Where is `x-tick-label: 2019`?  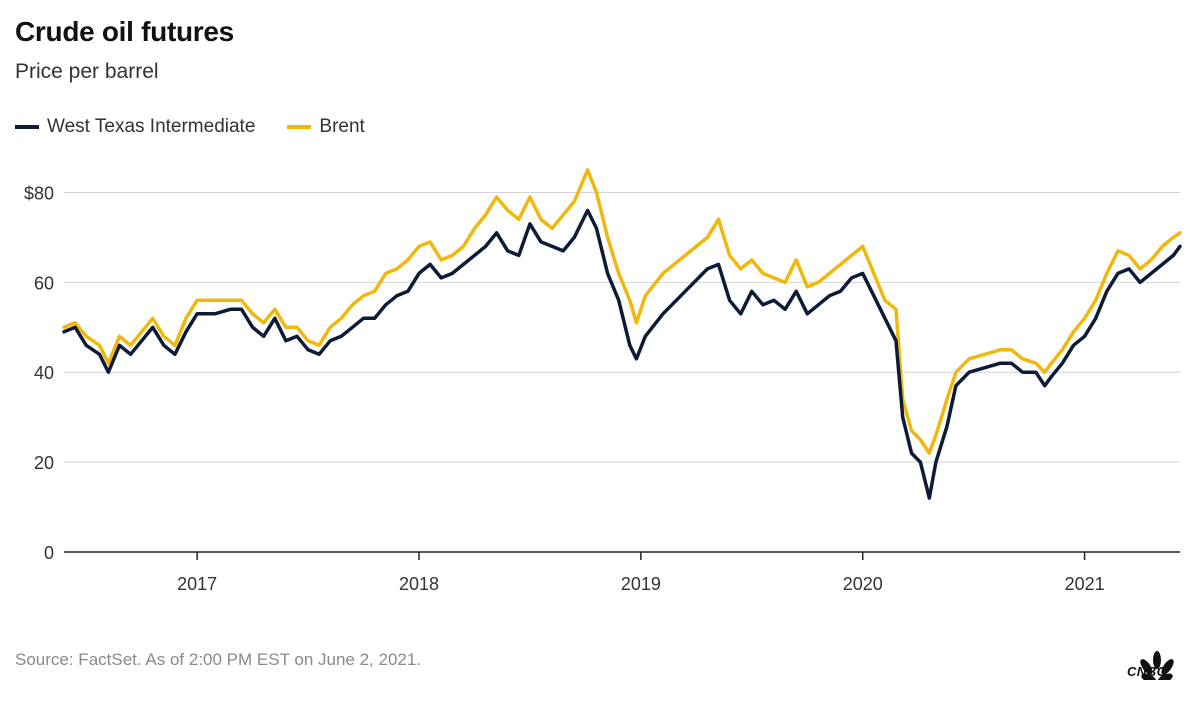
x-tick-label: 2019 is located at coordinates (641, 584).